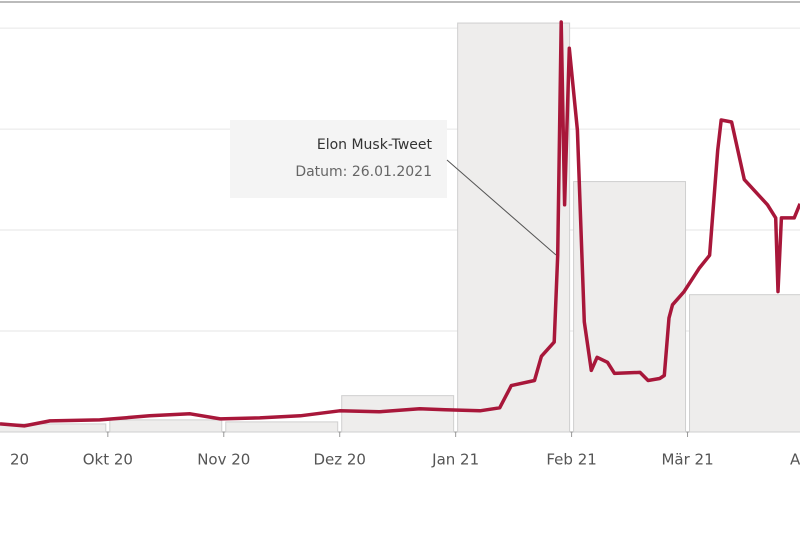 This screenshot has height=533, width=800. What do you see at coordinates (223, 460) in the screenshot?
I see `x-tick-label: Nov 20` at bounding box center [223, 460].